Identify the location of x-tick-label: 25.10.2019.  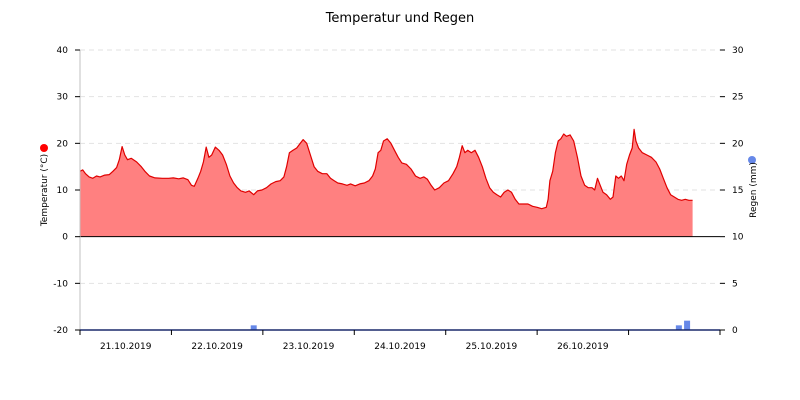
(492, 347).